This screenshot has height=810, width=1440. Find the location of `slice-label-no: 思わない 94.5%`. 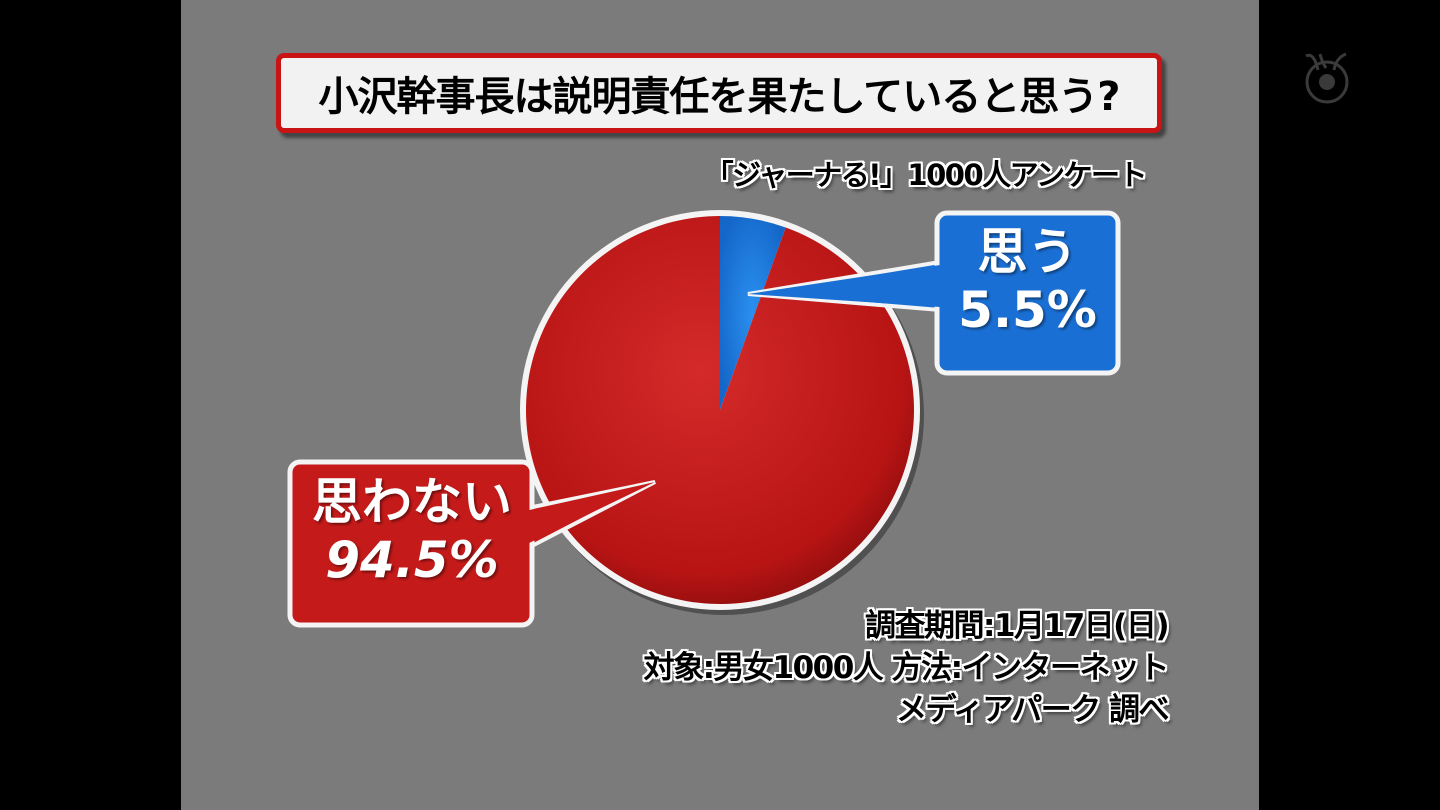

slice-label-no: 思わない 94.5% is located at coordinates (412, 531).